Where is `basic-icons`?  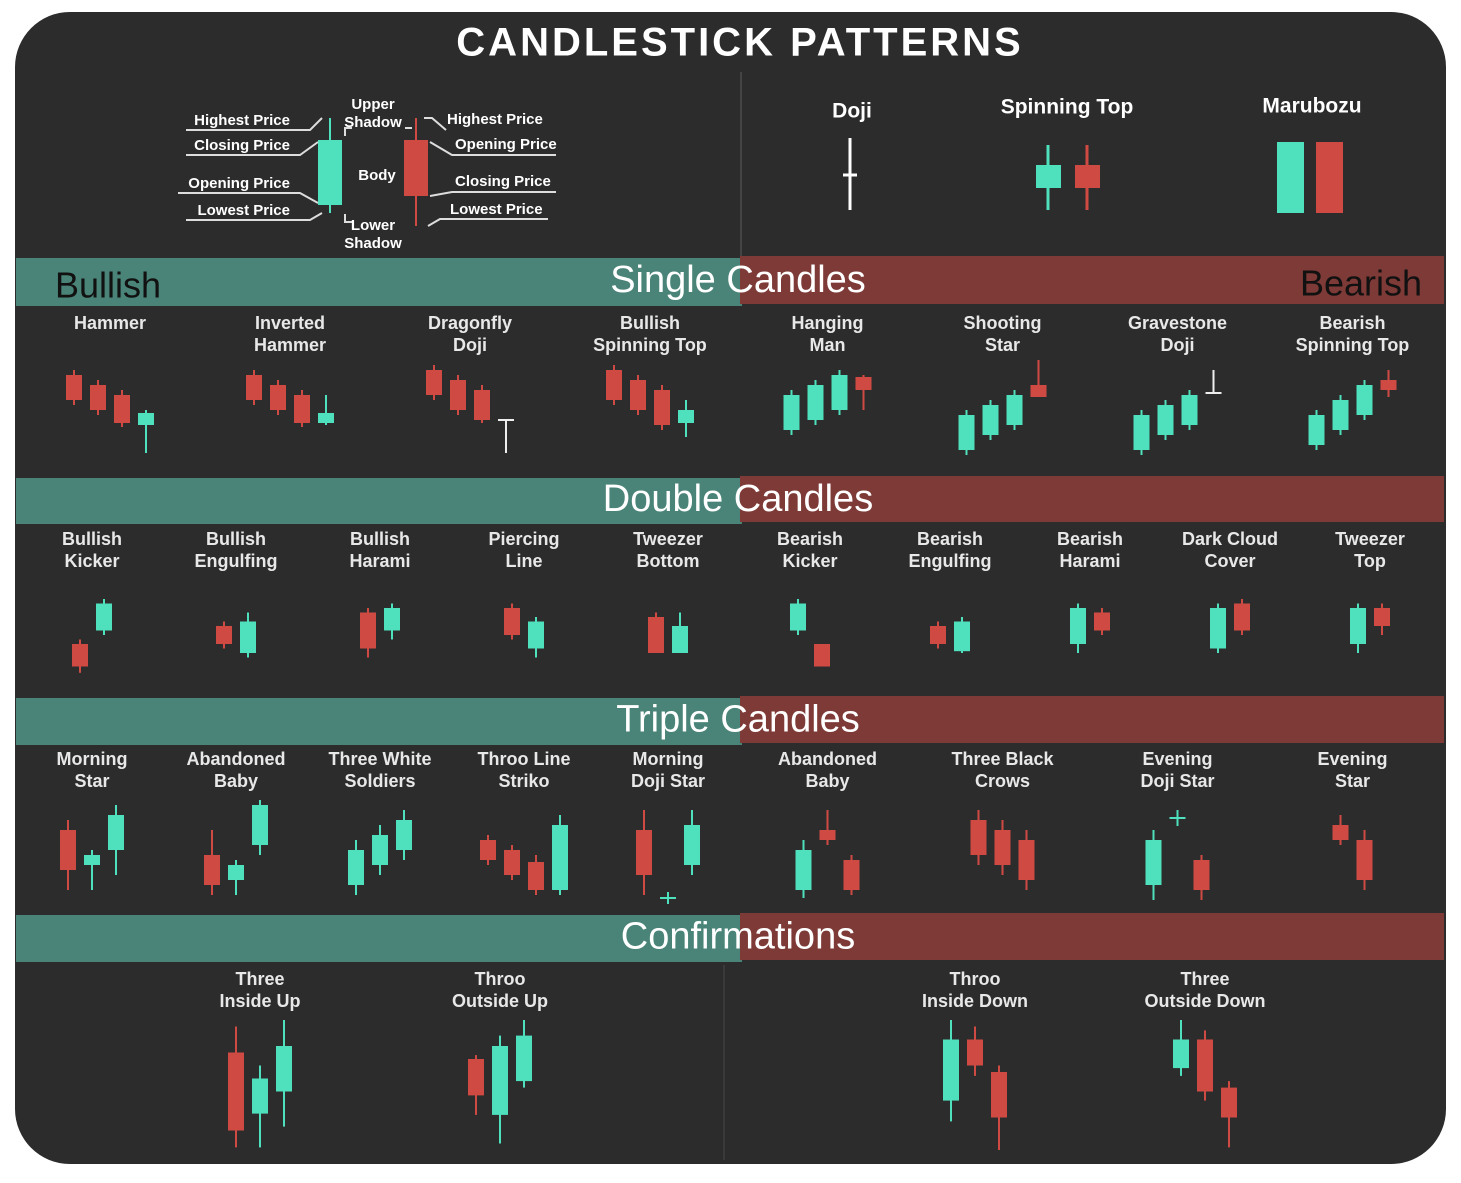 basic-icons is located at coordinates (1093, 175).